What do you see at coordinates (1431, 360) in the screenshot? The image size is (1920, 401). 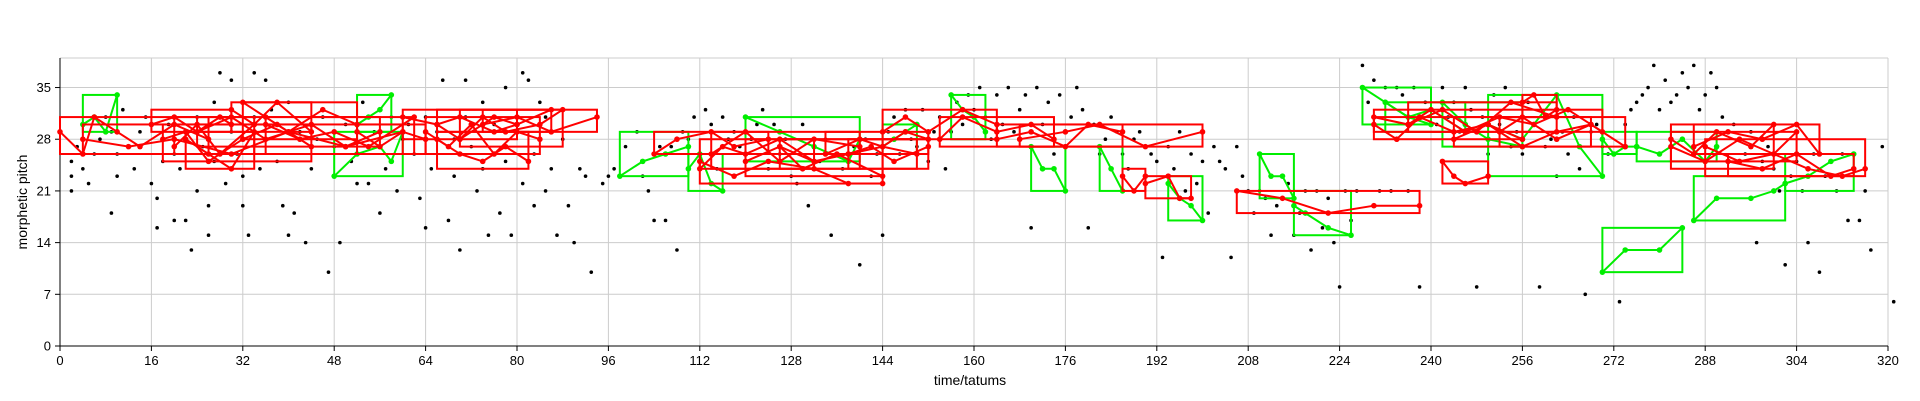 I see `x-tick-label: 240` at bounding box center [1431, 360].